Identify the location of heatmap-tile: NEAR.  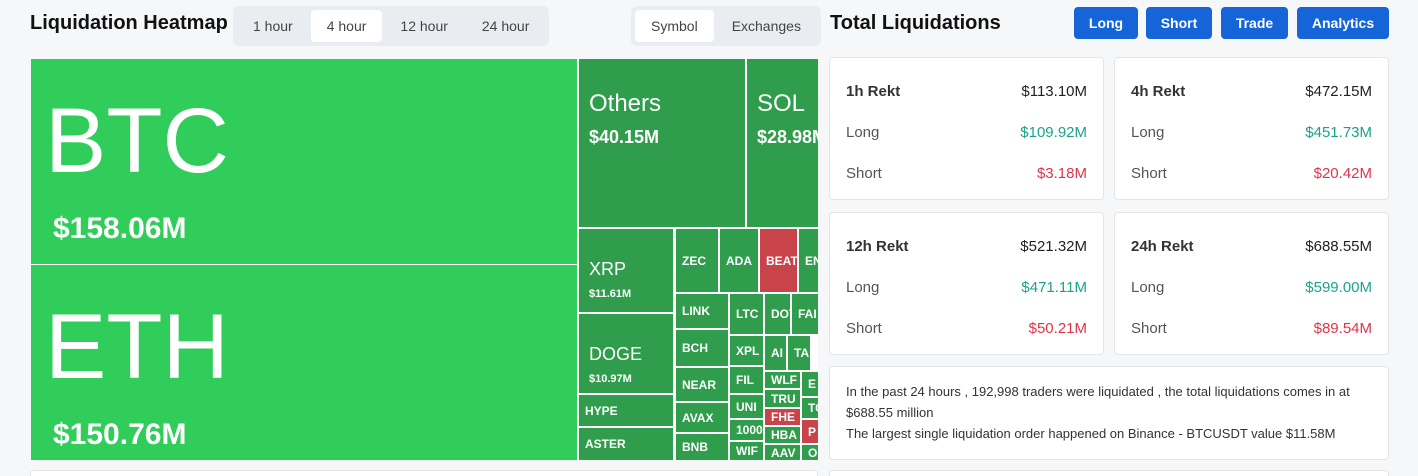
(702, 384).